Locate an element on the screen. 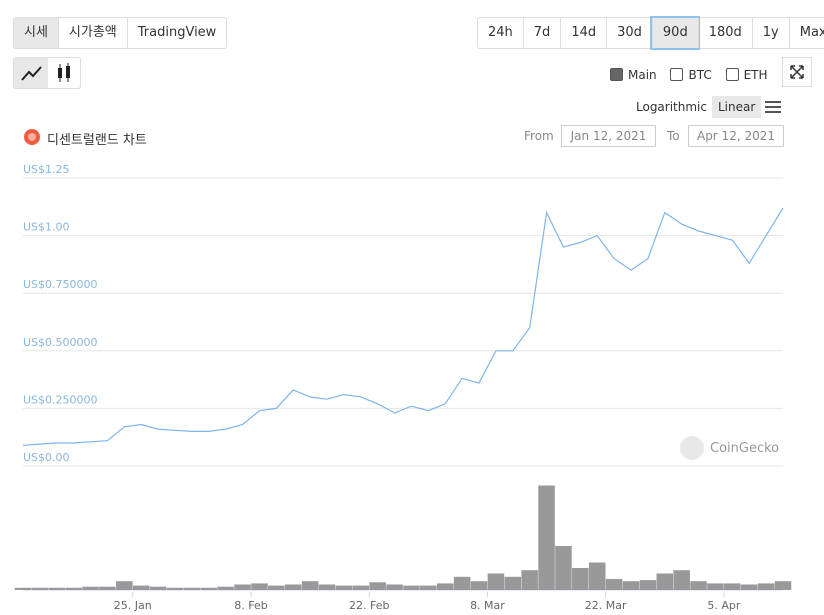  y-tick-label: US$1.00 is located at coordinates (46, 227).